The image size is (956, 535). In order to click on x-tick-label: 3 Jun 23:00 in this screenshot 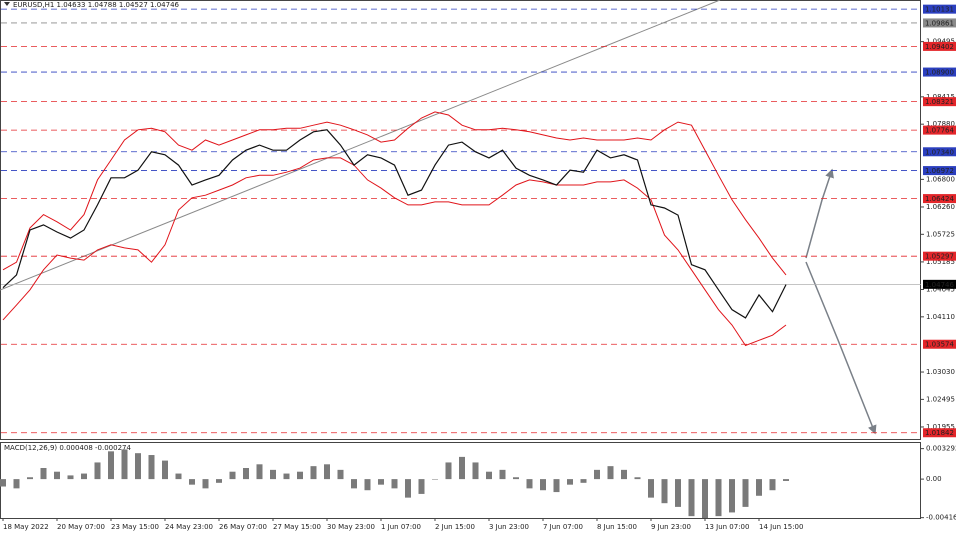, I will do `click(509, 527)`.